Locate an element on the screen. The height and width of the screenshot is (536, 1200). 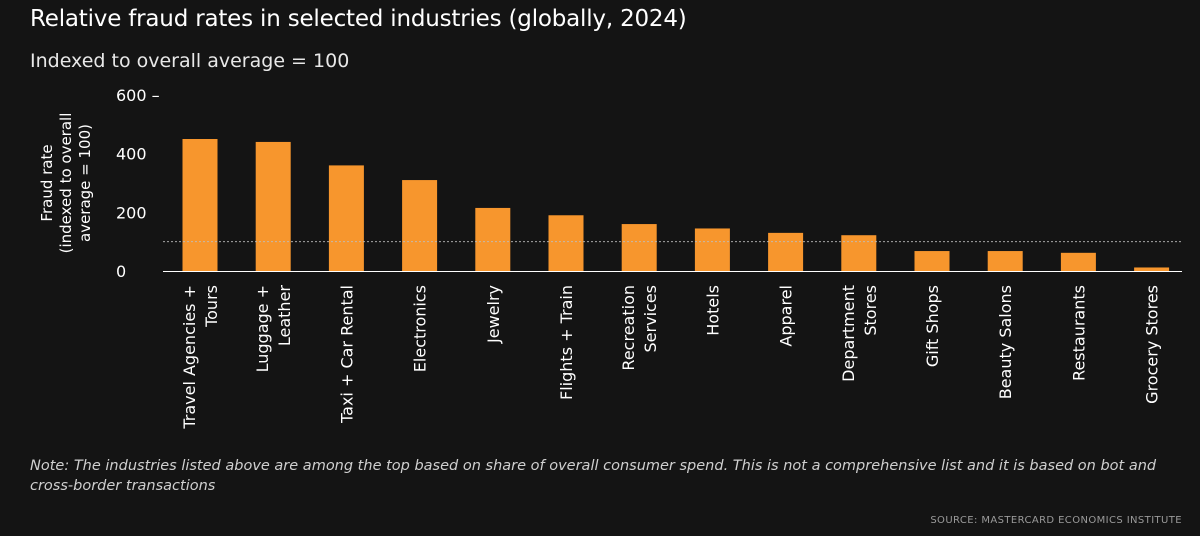
y-axis-label-line: (indexed to overall is located at coordinates (66, 183).